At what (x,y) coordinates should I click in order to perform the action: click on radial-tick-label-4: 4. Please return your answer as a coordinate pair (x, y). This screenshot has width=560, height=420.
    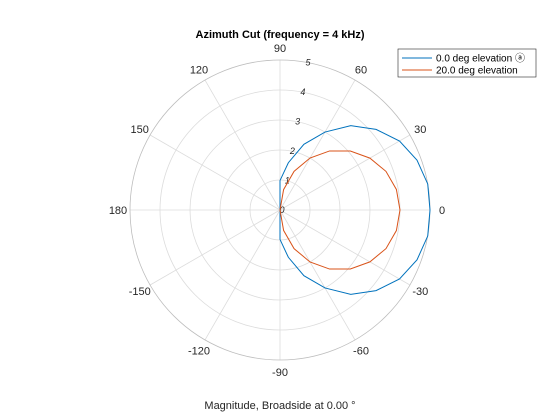
    Looking at the image, I should click on (302, 92).